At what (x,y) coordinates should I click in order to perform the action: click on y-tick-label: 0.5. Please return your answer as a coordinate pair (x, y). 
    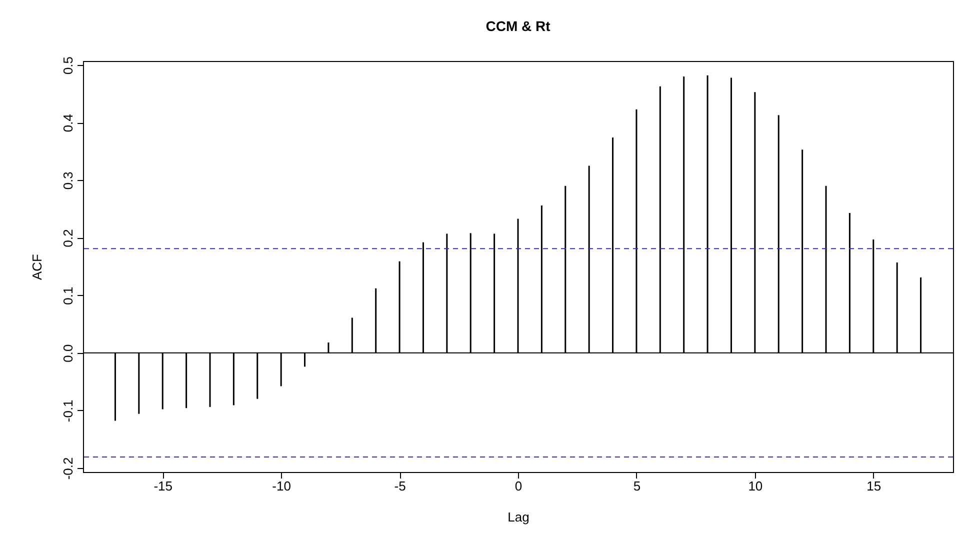
    Looking at the image, I should click on (68, 65).